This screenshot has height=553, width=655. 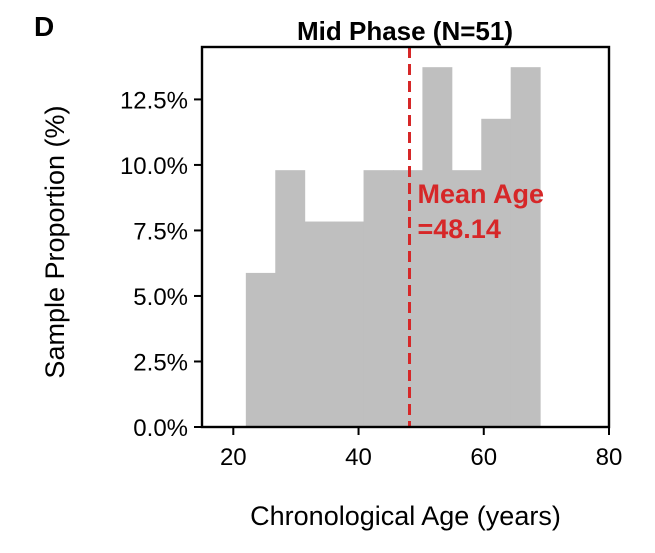 I want to click on y-tick-label-4: 10.0%, so click(x=154, y=166).